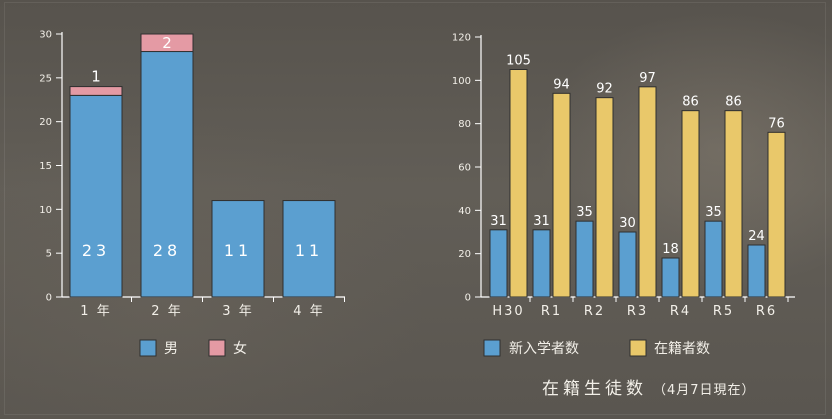 Image resolution: width=832 pixels, height=419 pixels. Describe the element at coordinates (217, 348) in the screenshot. I see `legend-swatch-female` at that location.